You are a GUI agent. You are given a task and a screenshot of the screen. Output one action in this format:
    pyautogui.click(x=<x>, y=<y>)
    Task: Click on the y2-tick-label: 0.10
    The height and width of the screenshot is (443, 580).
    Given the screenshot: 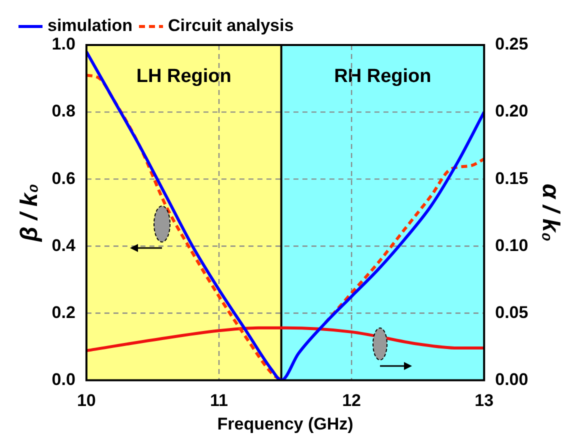 What is the action you would take?
    pyautogui.click(x=511, y=245)
    